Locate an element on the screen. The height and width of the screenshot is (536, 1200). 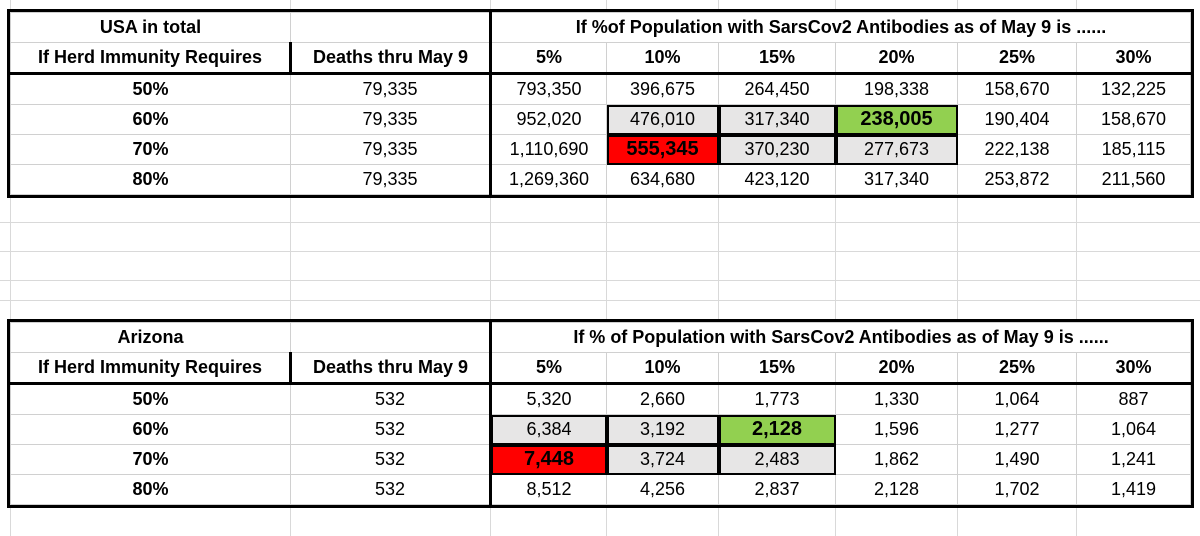
value-cell: 1,277 is located at coordinates (1017, 429).